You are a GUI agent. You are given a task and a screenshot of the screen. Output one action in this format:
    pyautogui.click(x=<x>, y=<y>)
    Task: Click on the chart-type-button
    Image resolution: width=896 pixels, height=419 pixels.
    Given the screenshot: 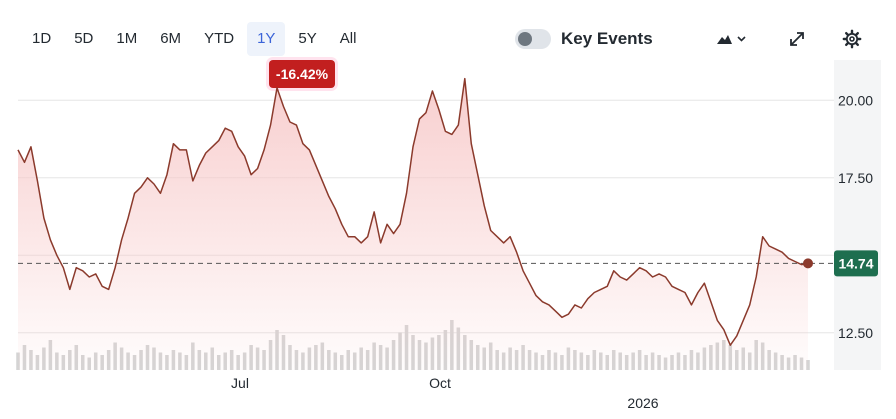 What is the action you would take?
    pyautogui.click(x=730, y=39)
    